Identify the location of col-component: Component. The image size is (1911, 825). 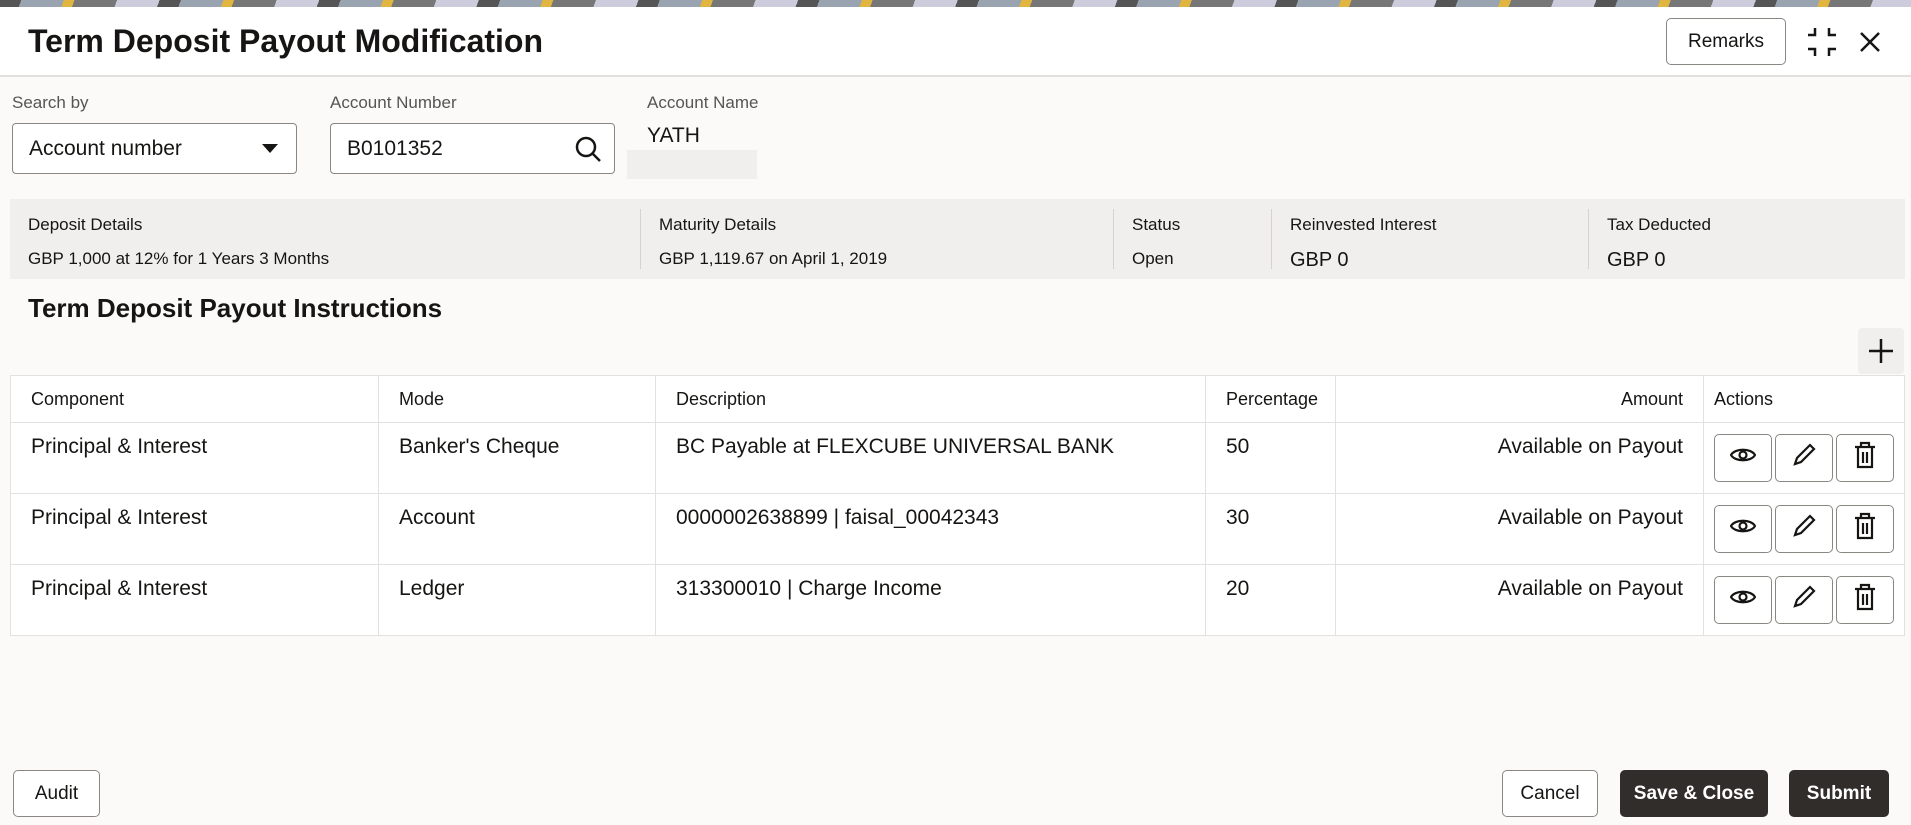
(194, 399).